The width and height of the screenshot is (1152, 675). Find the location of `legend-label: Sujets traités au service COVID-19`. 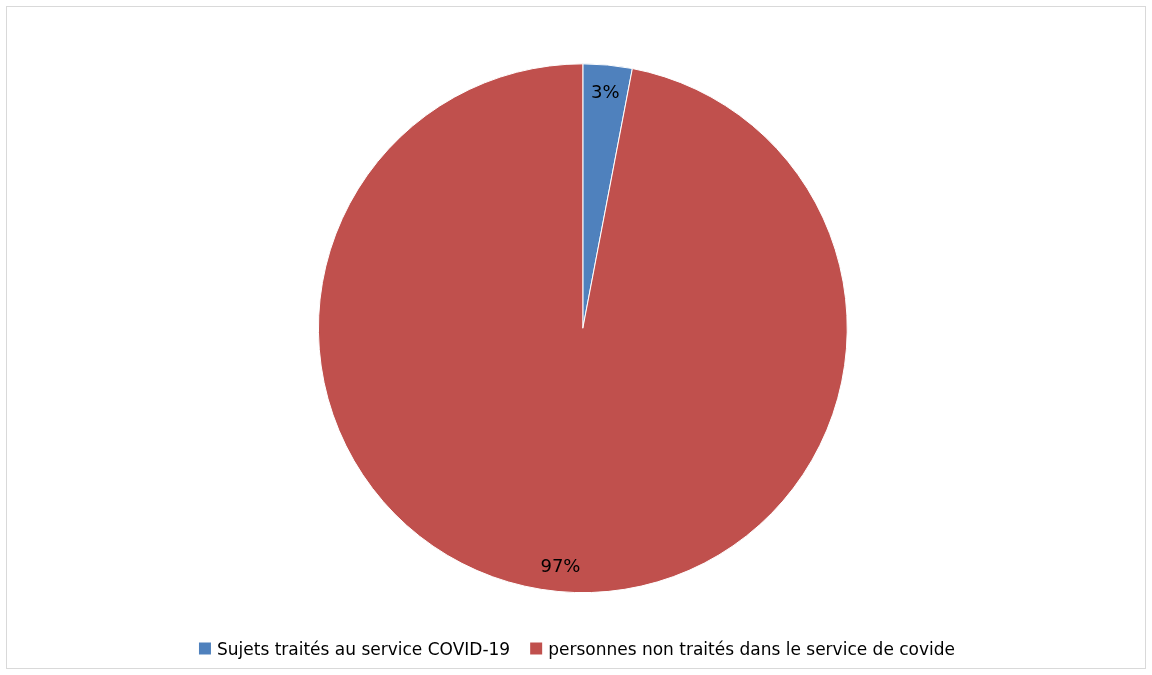

legend-label: Sujets traités au service COVID-19 is located at coordinates (363, 648).